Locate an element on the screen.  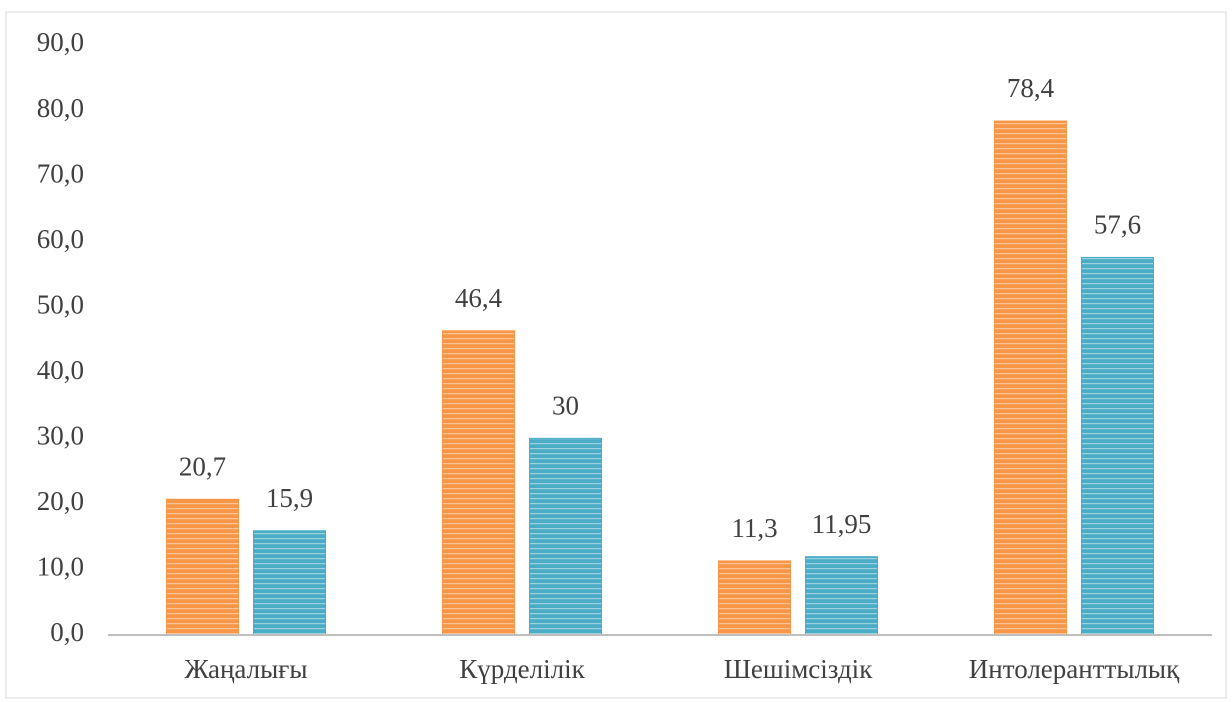
y-tick-label: 0,0 is located at coordinates (67, 632).